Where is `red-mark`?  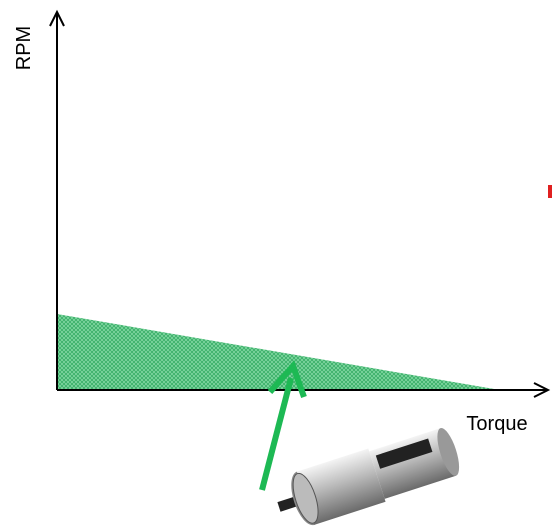 red-mark is located at coordinates (550, 191).